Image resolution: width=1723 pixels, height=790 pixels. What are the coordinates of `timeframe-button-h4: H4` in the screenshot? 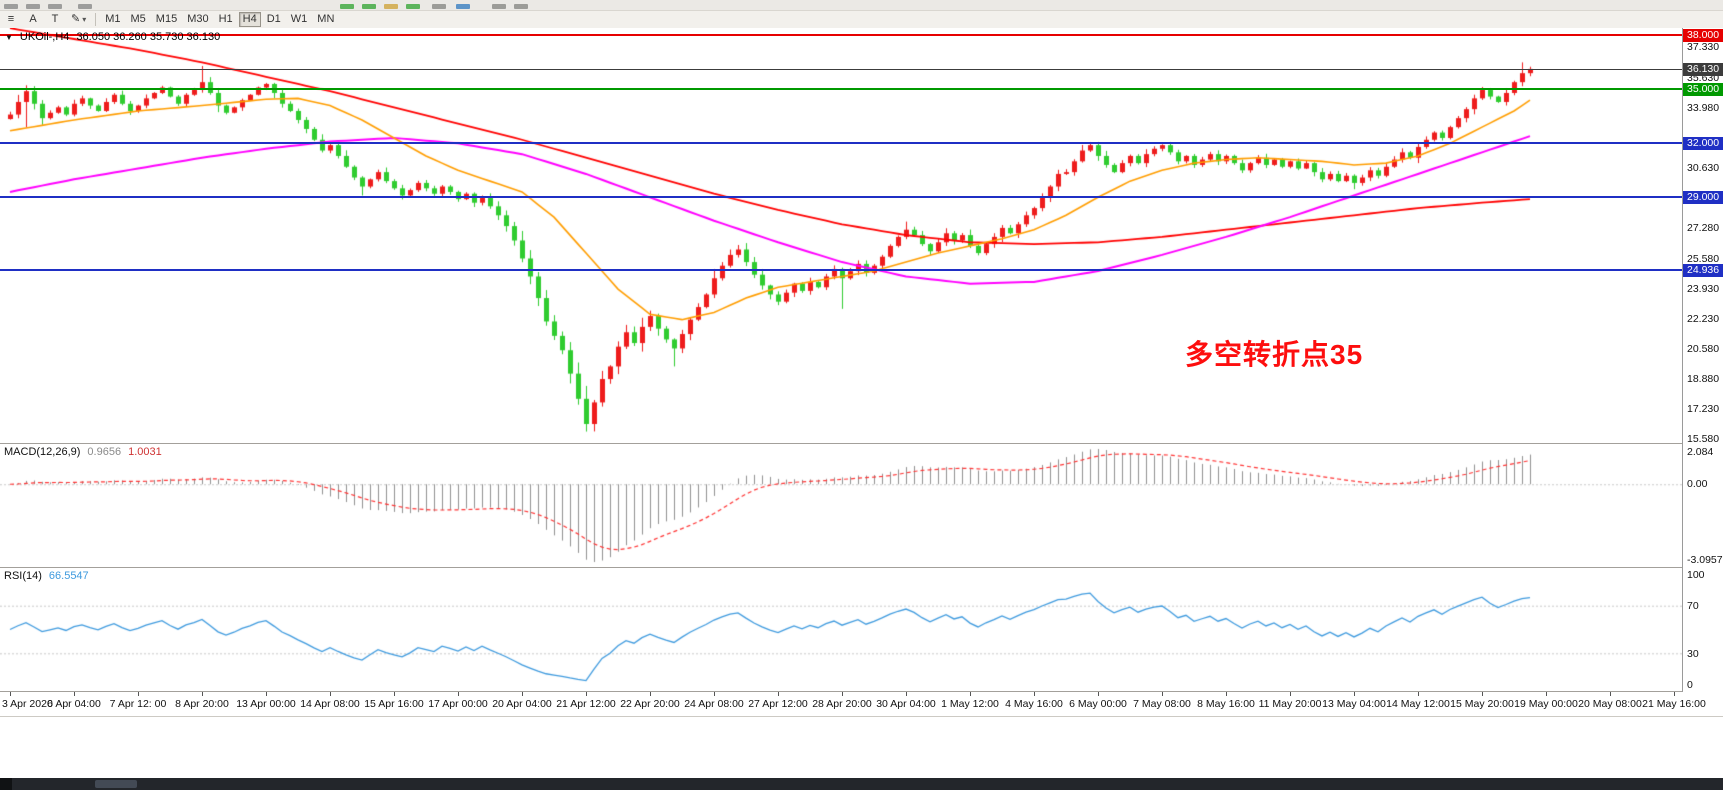 It's located at (249, 19).